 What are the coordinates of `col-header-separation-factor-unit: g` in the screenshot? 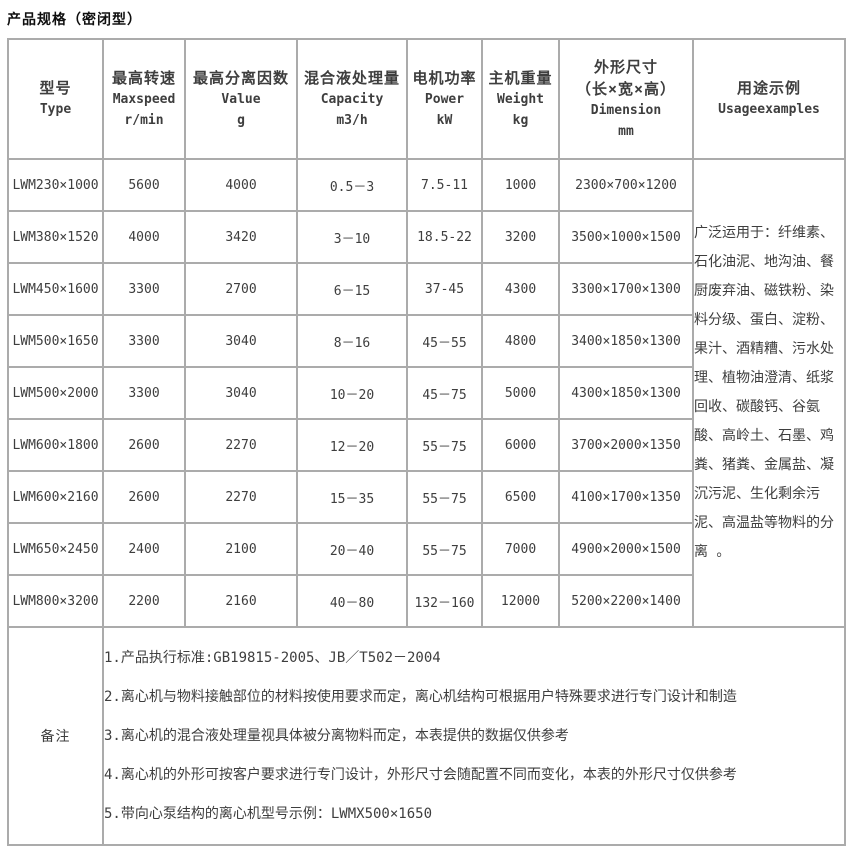 It's located at (241, 120).